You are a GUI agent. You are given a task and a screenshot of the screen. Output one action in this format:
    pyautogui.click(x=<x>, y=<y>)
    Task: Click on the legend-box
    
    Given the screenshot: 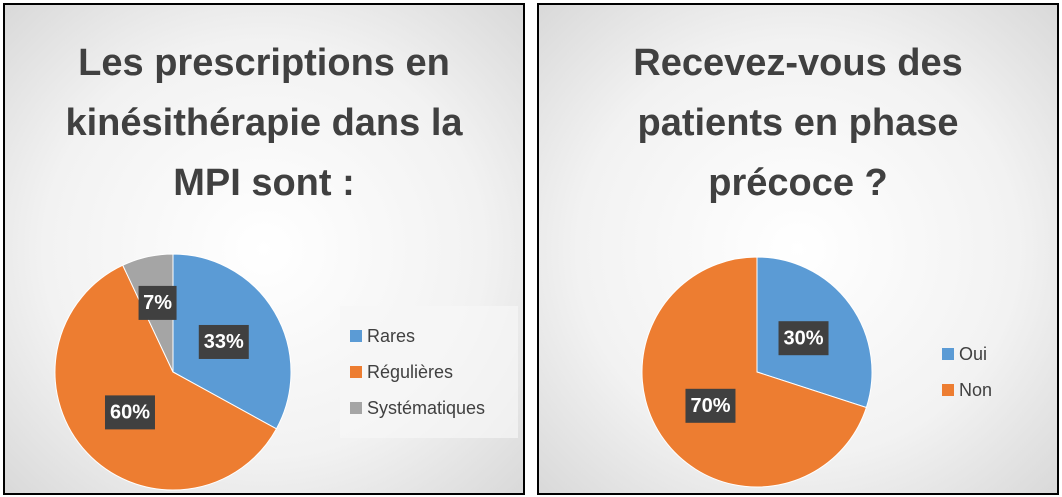 What is the action you would take?
    pyautogui.click(x=429, y=372)
    